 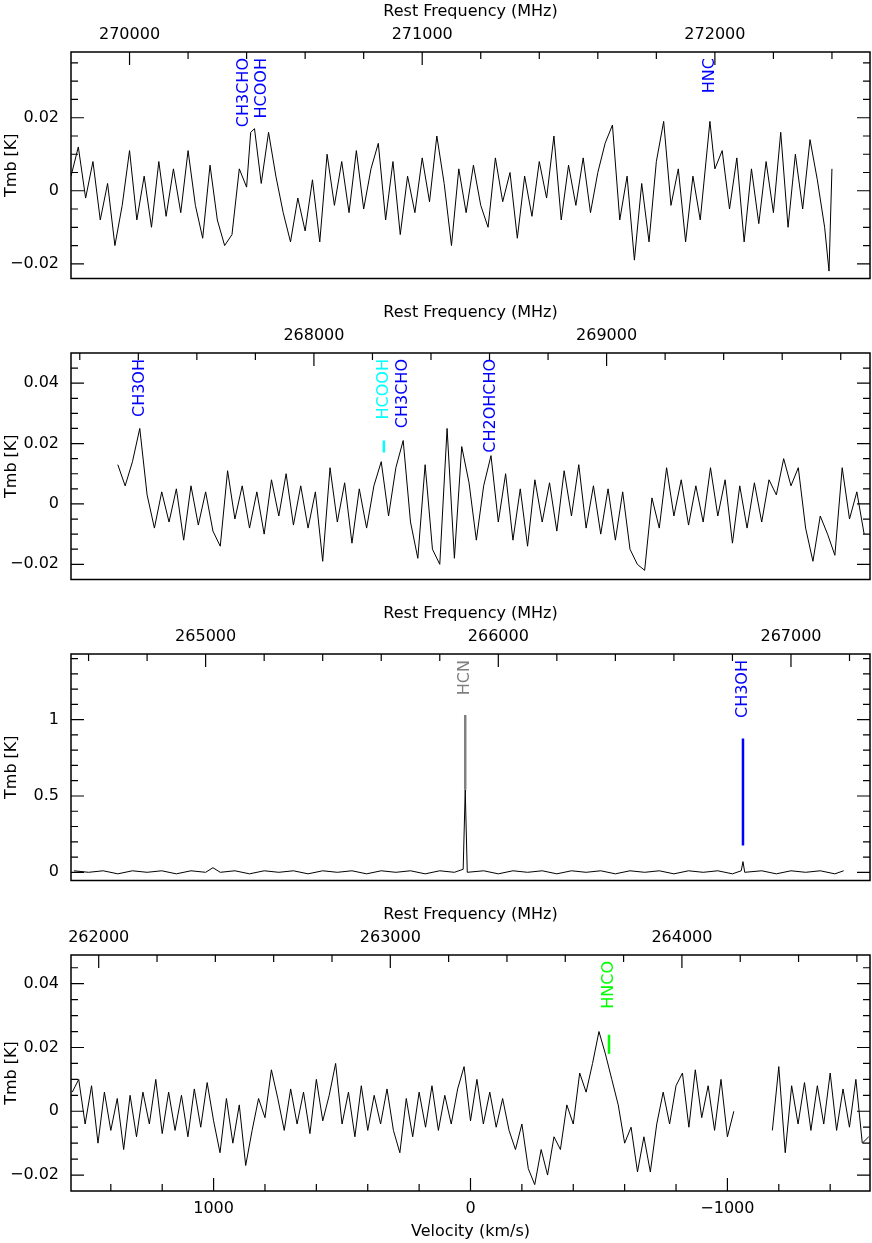 What do you see at coordinates (742, 689) in the screenshot?
I see `text: CH3OH` at bounding box center [742, 689].